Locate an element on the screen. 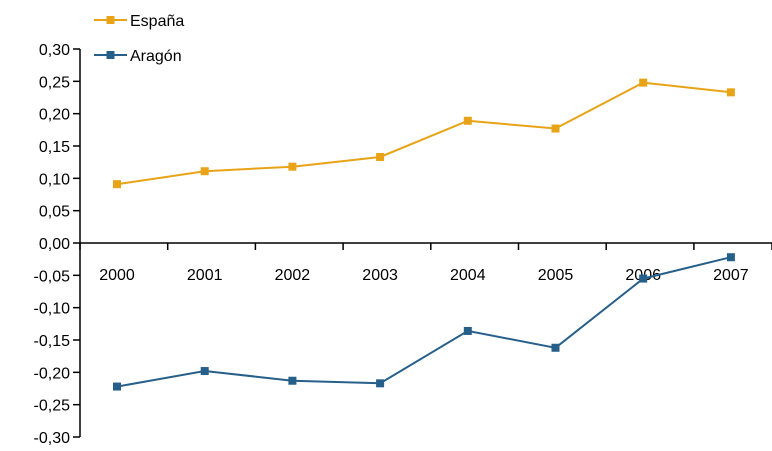 This screenshot has height=451, width=772. legend-entry: Aragón is located at coordinates (138, 56).